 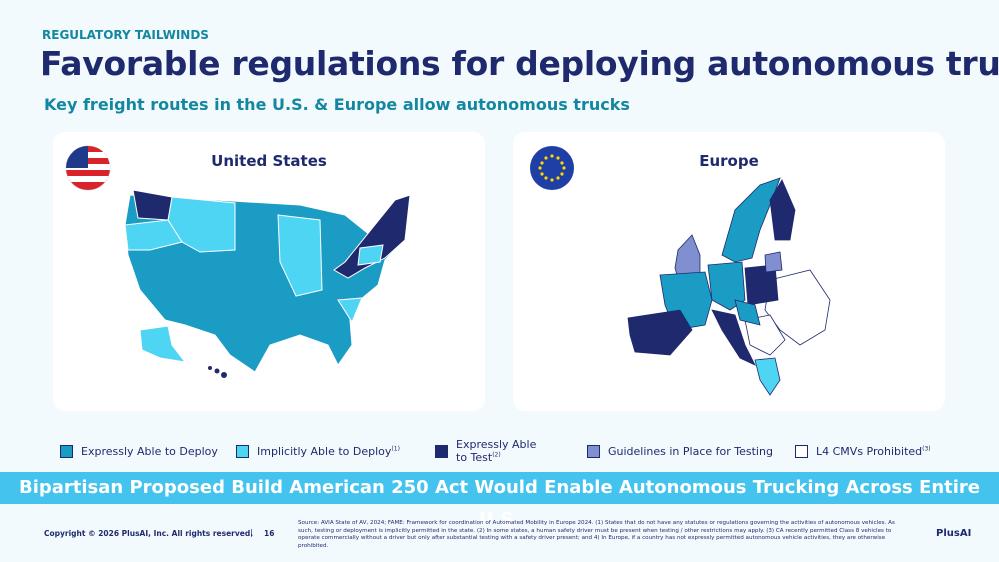 I want to click on legend-text: Implicitly Able to Deploy(1), so click(x=328, y=451).